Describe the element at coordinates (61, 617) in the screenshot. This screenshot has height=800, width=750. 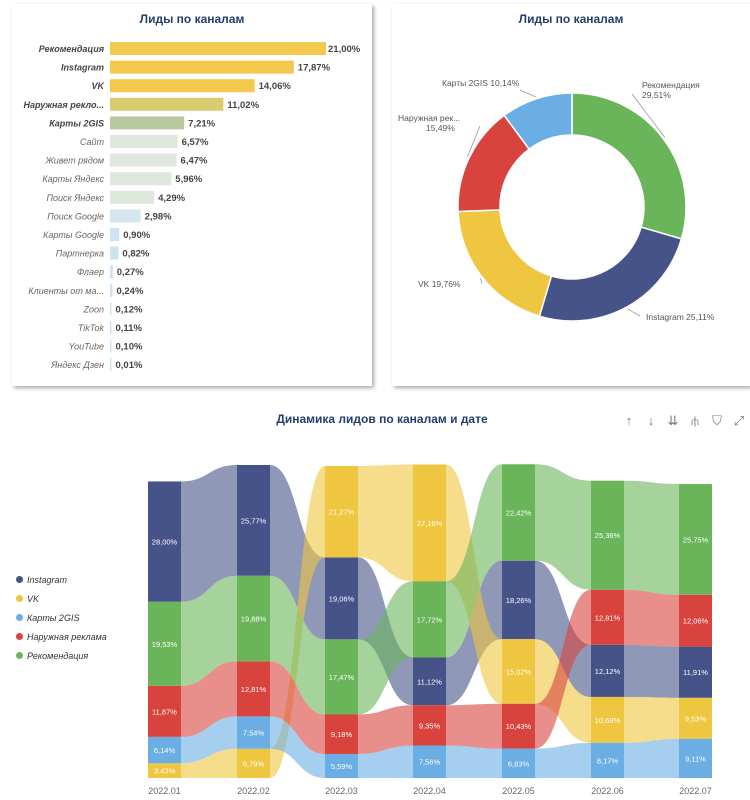
I see `legend-item: Карты 2GIS` at that location.